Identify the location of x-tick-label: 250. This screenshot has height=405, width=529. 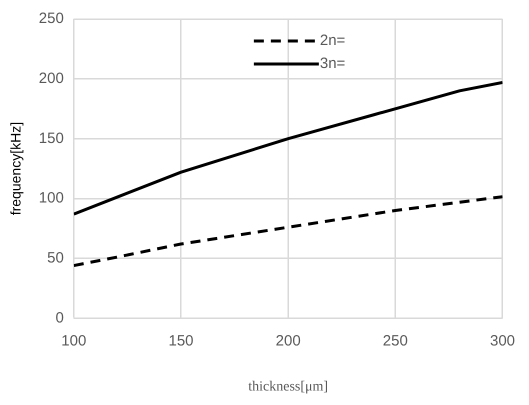
(395, 341).